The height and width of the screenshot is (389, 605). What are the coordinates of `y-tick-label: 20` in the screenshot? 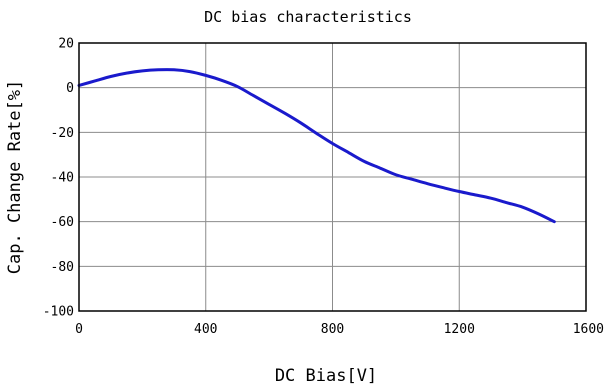 It's located at (66, 44).